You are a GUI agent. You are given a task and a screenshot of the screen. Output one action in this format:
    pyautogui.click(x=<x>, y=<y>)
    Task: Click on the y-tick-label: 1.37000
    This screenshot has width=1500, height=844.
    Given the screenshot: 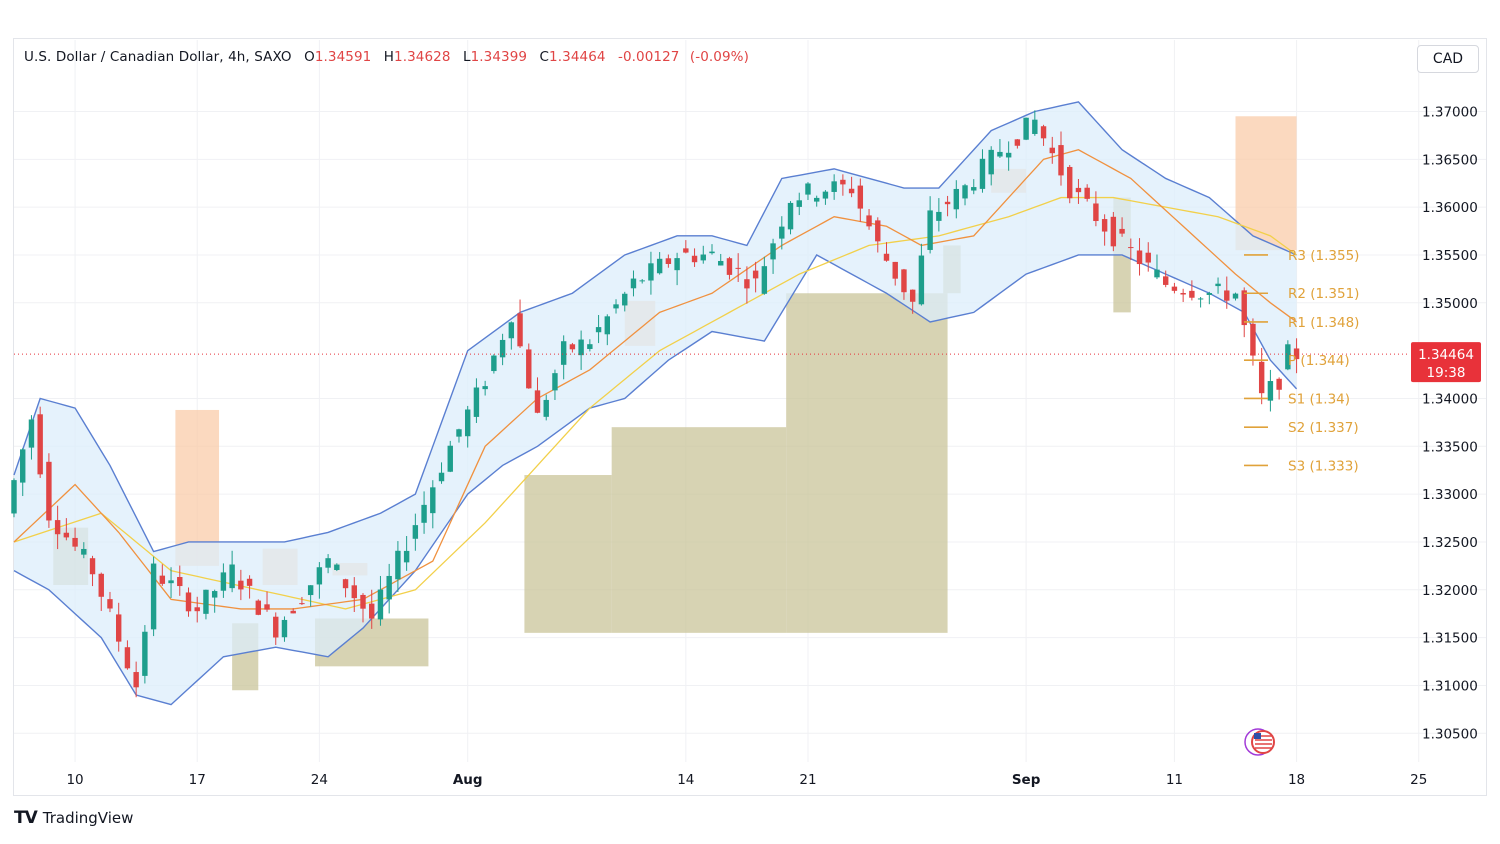 What is the action you would take?
    pyautogui.click(x=1450, y=112)
    